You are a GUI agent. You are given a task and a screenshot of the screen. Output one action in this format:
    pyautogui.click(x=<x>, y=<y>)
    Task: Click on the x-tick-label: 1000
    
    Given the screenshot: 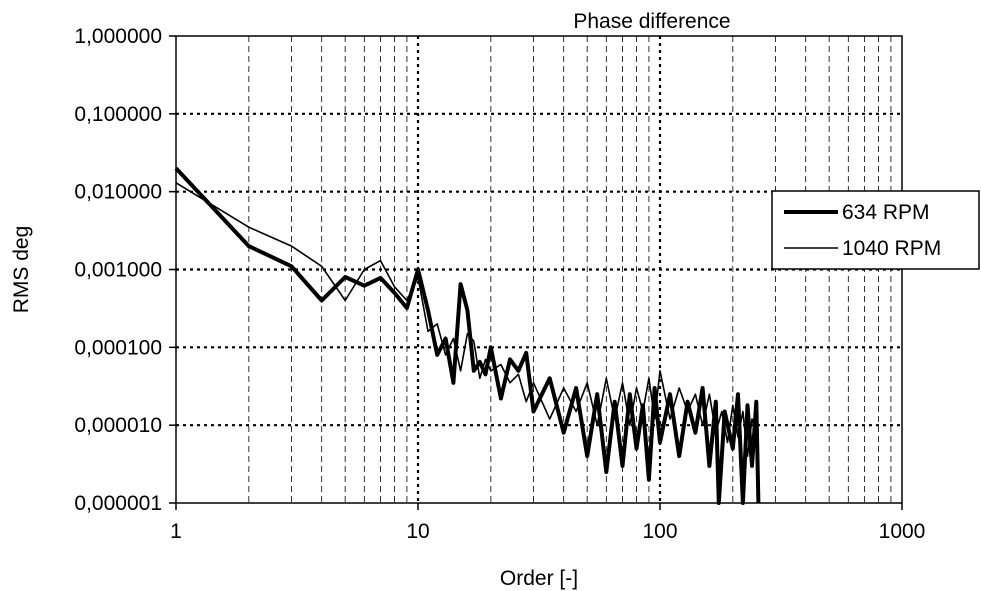 What is the action you would take?
    pyautogui.click(x=902, y=531)
    